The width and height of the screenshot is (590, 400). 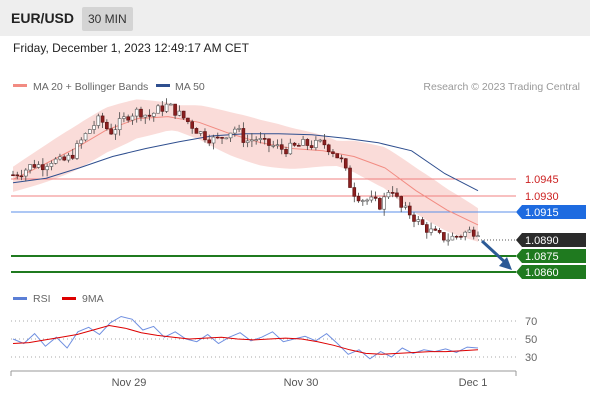 I want to click on x-tick-label-dec1: Dec 1, so click(x=473, y=383).